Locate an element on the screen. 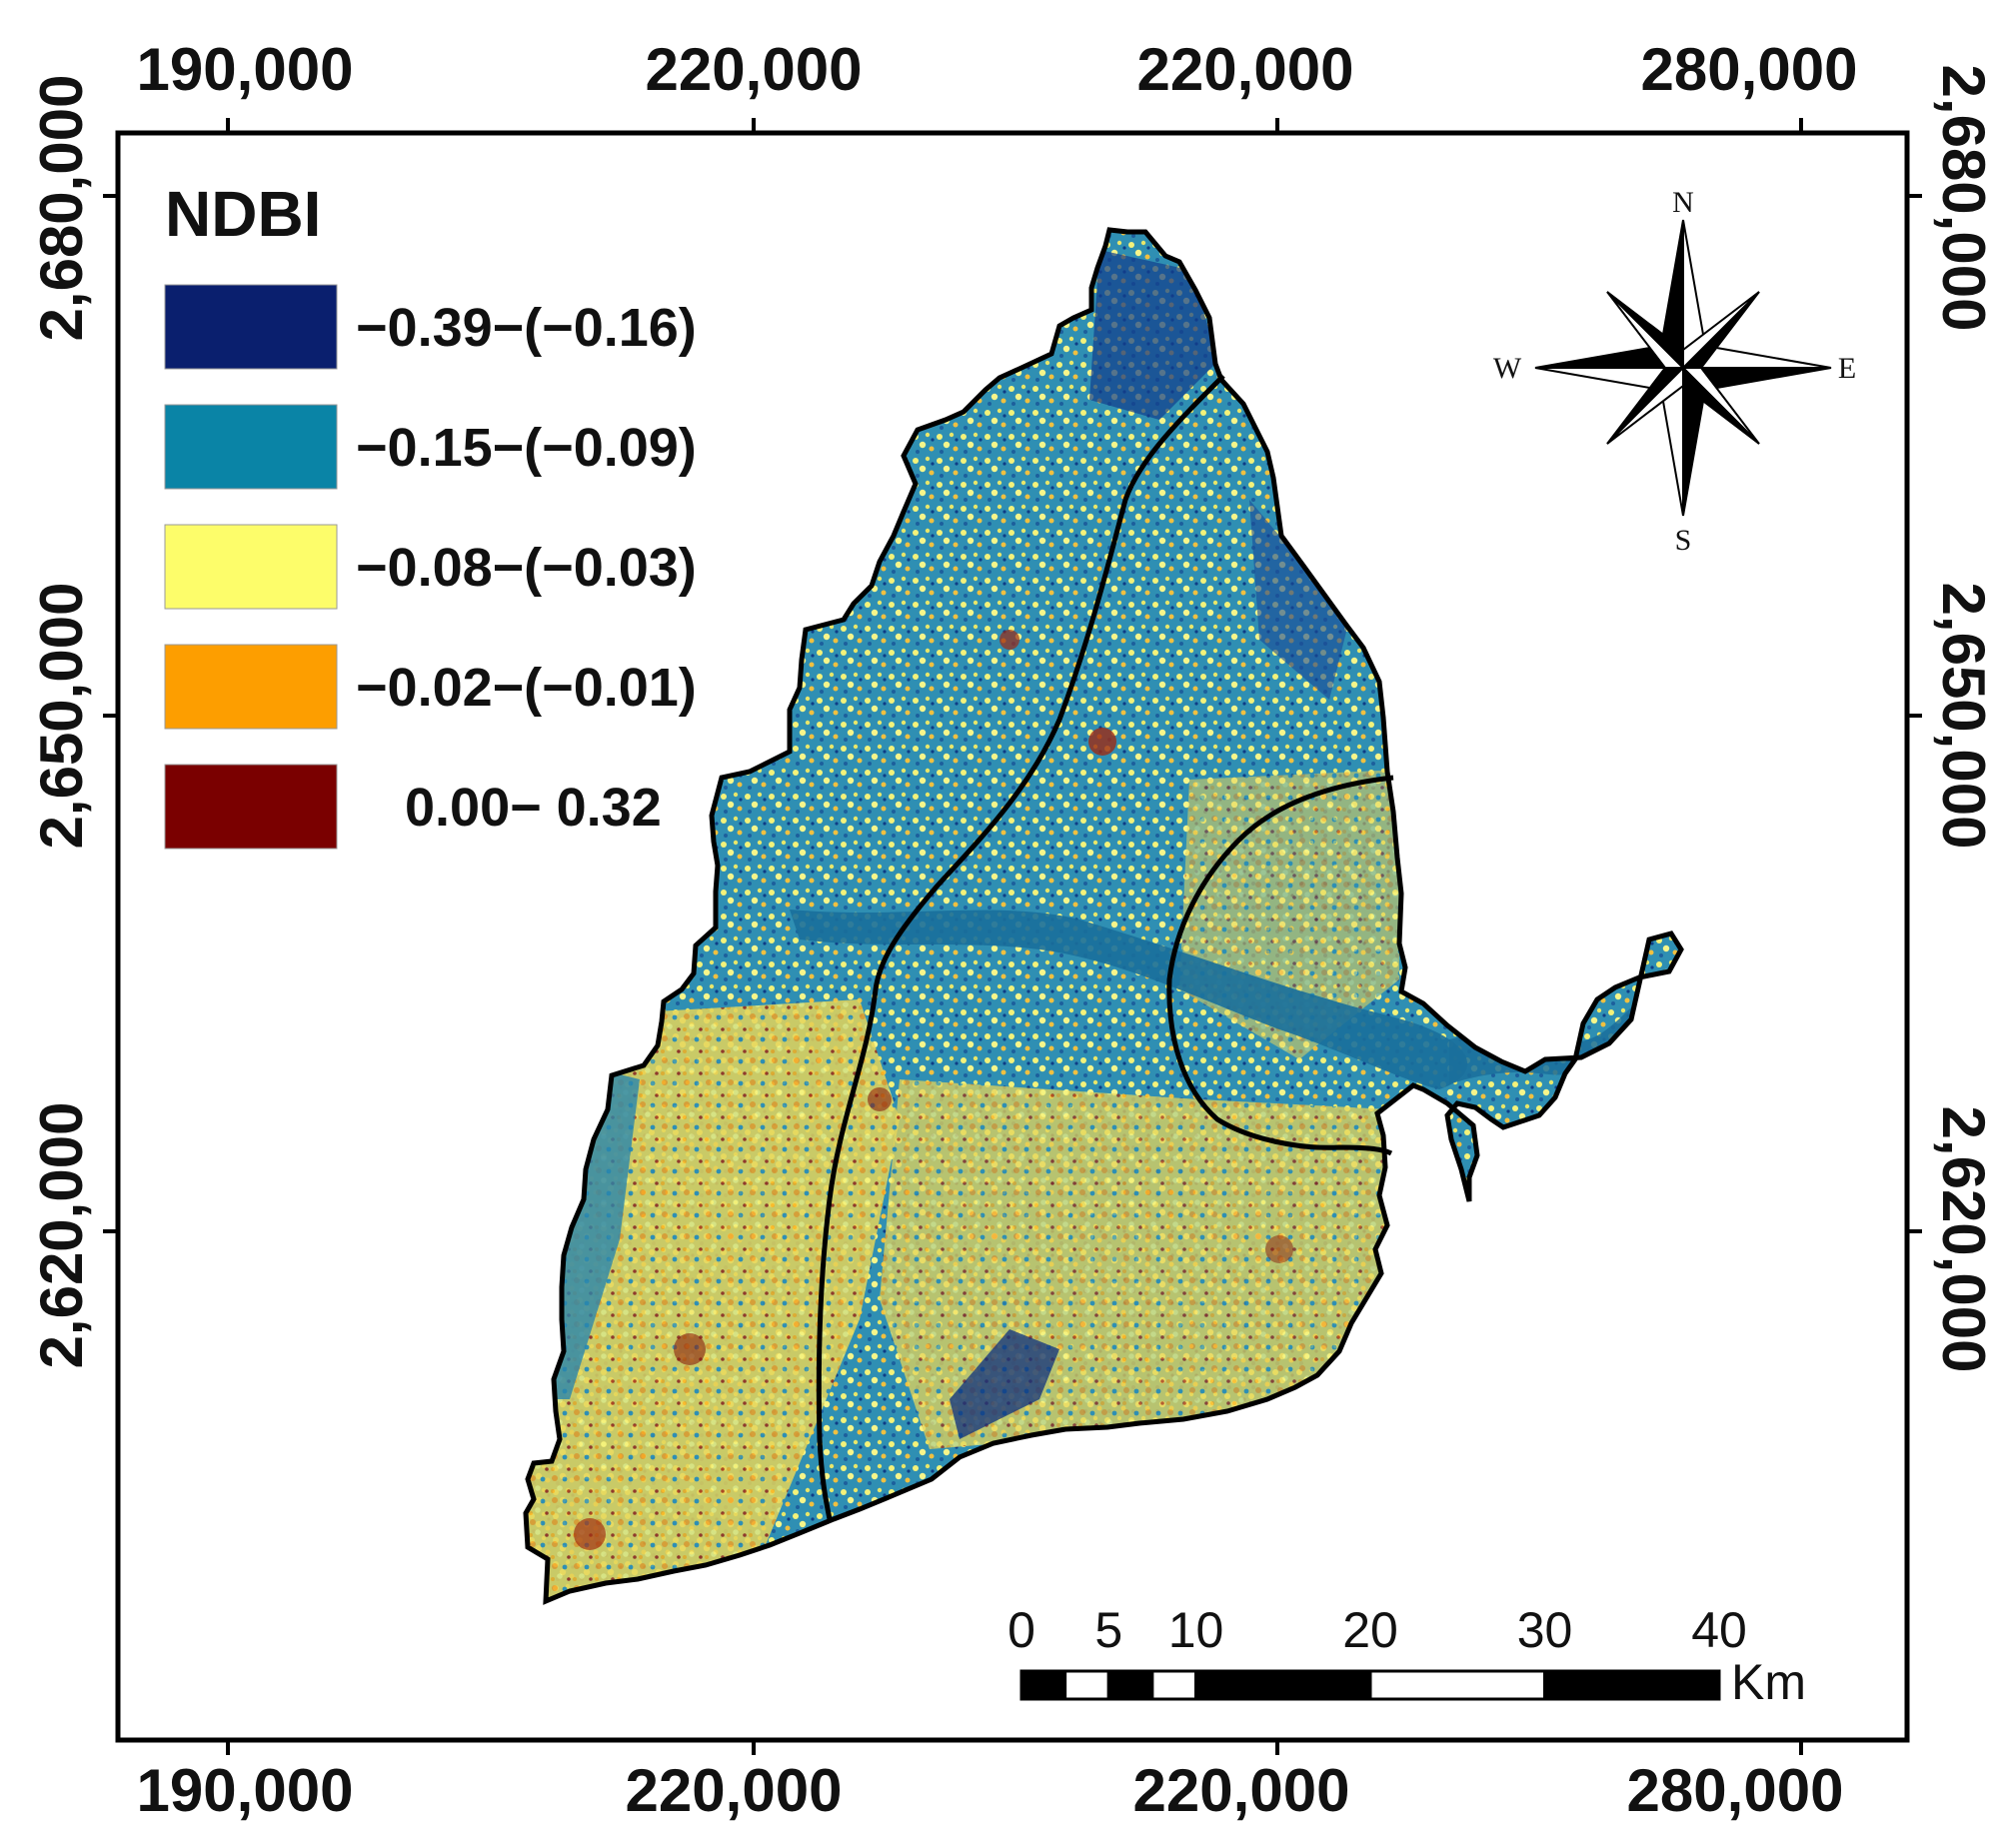  legend-label: −0.15−(−0.09) is located at coordinates (526, 448).